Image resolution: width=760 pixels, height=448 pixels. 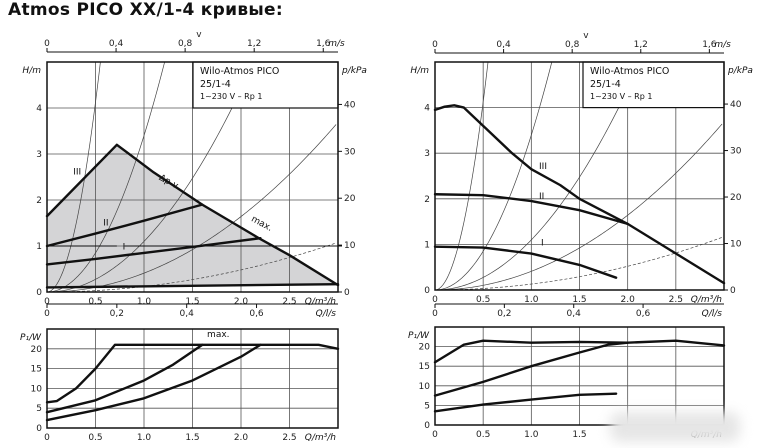 What do you see at coordinates (185, 44) in the screenshot?
I see `velocity-tick-label: 0,8` at bounding box center [185, 44].